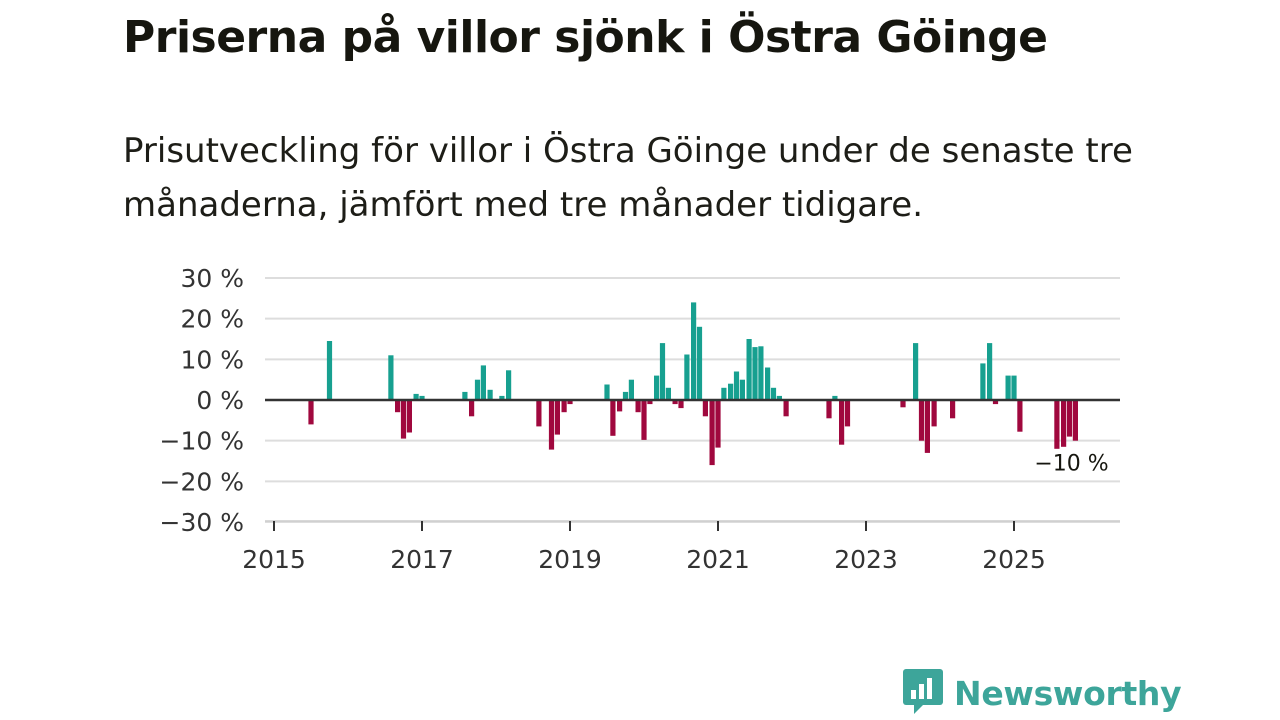 This screenshot has height=720, width=1280. Describe the element at coordinates (1068, 693) in the screenshot. I see `brand-name: Newsworthy` at that location.